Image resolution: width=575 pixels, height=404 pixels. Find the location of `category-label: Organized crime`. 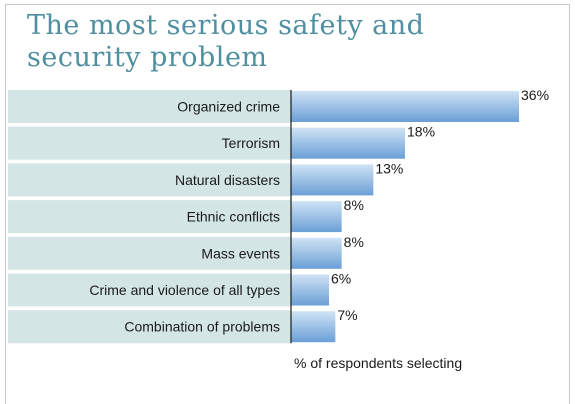

category-label: Organized crime is located at coordinates (228, 107).